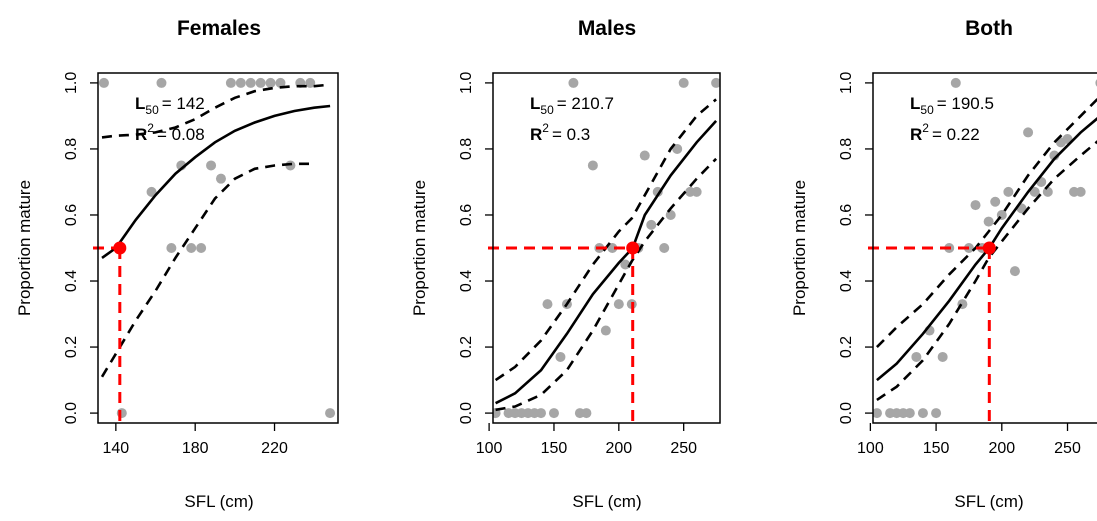 The width and height of the screenshot is (1097, 521). What do you see at coordinates (607, 28) in the screenshot?
I see `panel-title: Males` at bounding box center [607, 28].